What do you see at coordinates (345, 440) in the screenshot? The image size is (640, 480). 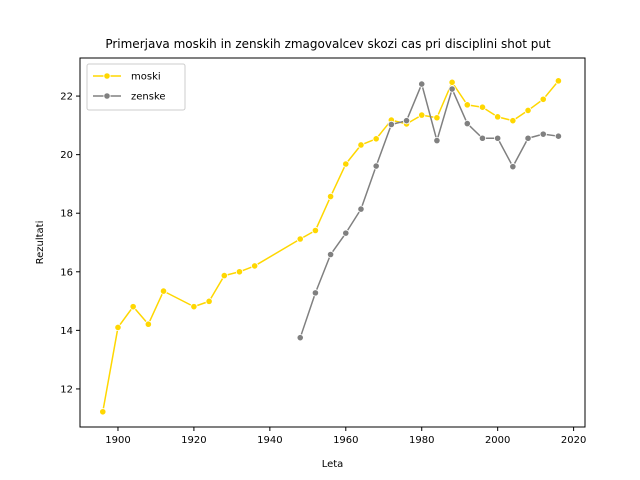 I see `x-tick-label: 1960` at bounding box center [345, 440].